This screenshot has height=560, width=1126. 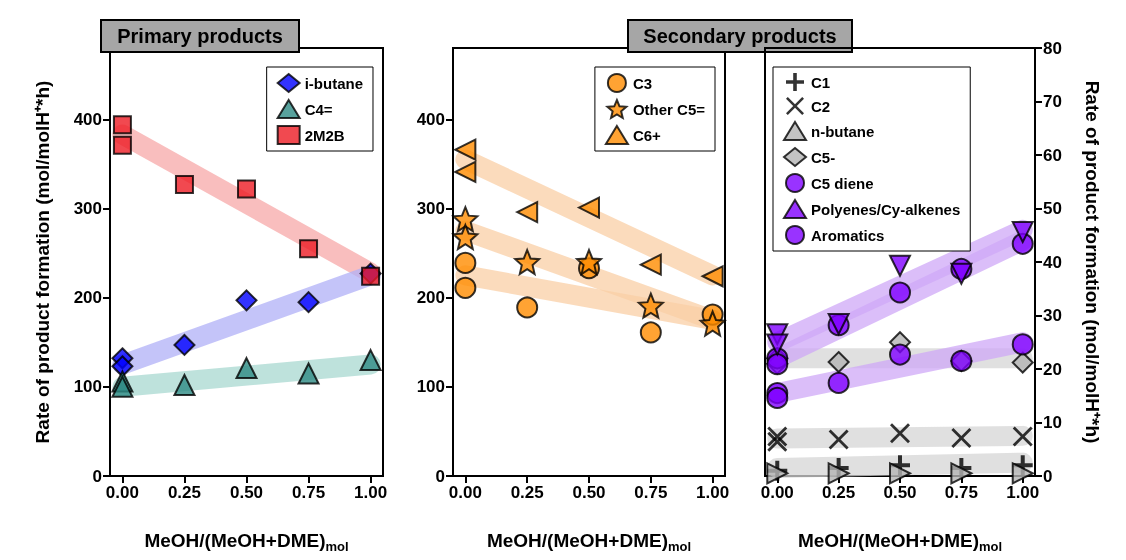 I want to click on y2-tick-label: 80, so click(x=1052, y=48).